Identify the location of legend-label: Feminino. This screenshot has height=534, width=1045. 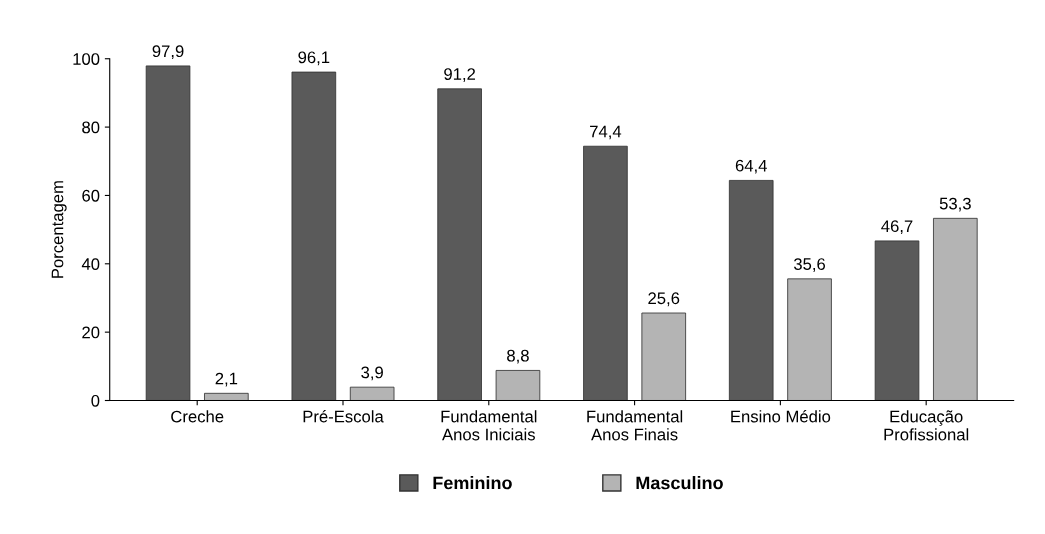
(472, 483).